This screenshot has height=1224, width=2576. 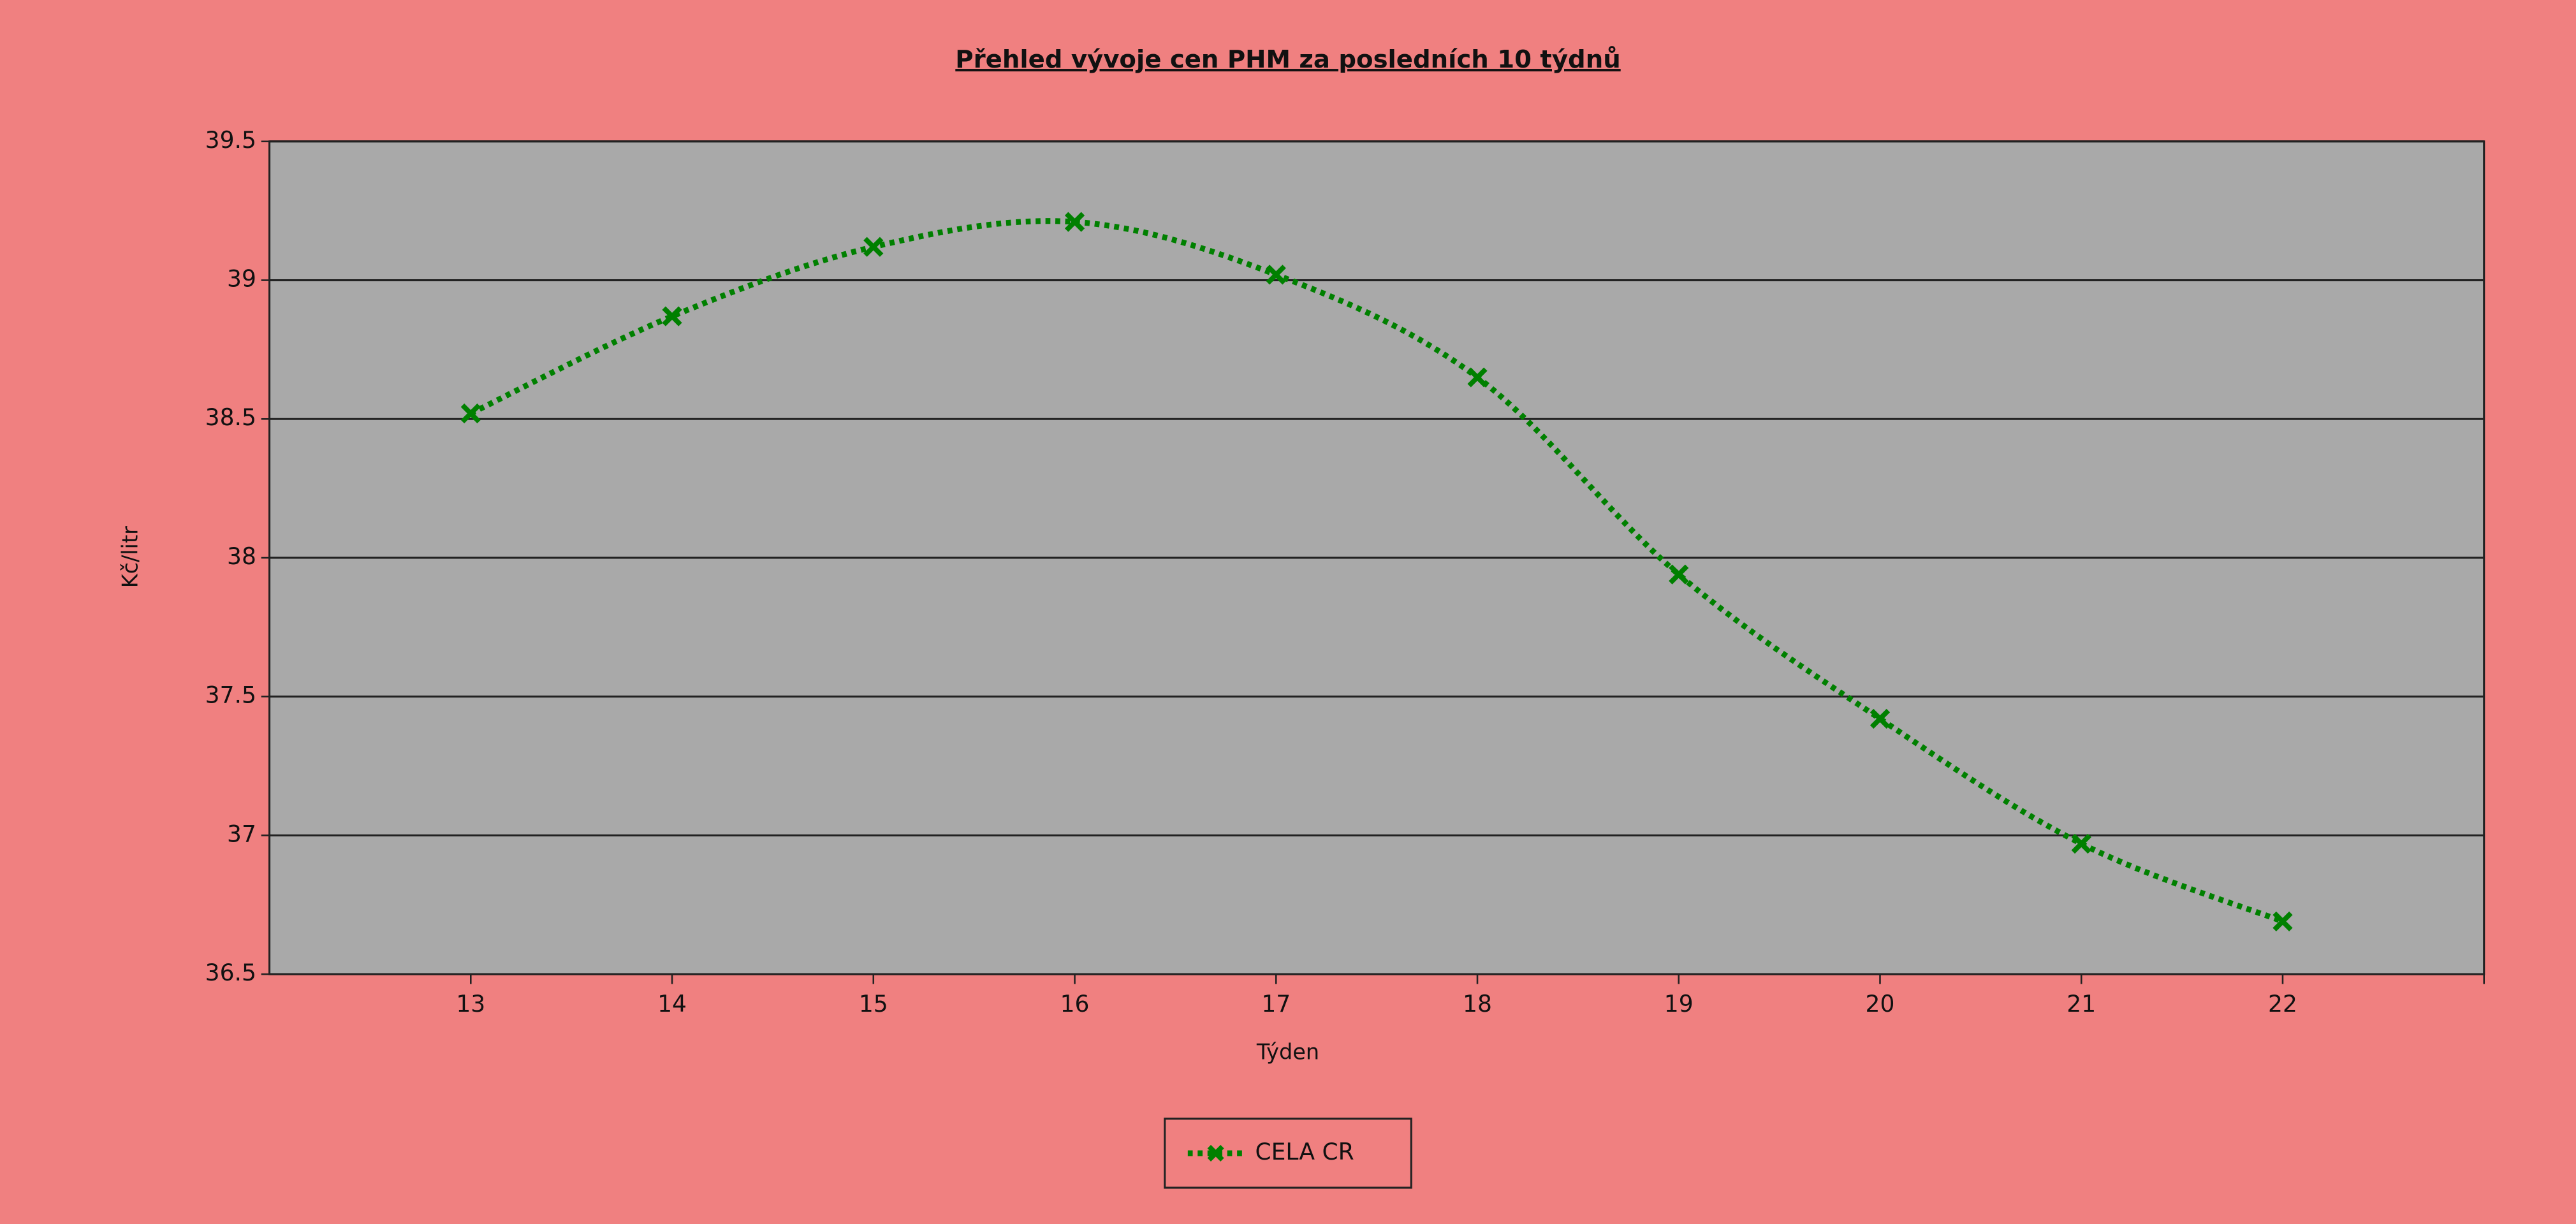 I want to click on x-tick-label: 14, so click(x=672, y=1004).